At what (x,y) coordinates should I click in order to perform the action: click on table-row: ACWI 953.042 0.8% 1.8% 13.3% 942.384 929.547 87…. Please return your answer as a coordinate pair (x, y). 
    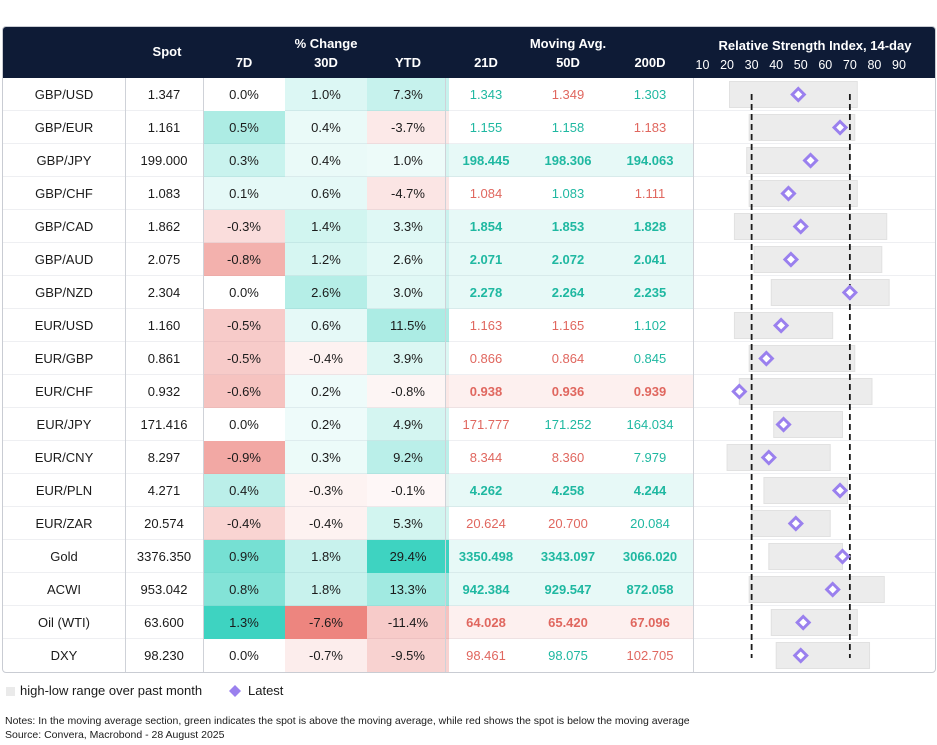
    Looking at the image, I should click on (469, 589).